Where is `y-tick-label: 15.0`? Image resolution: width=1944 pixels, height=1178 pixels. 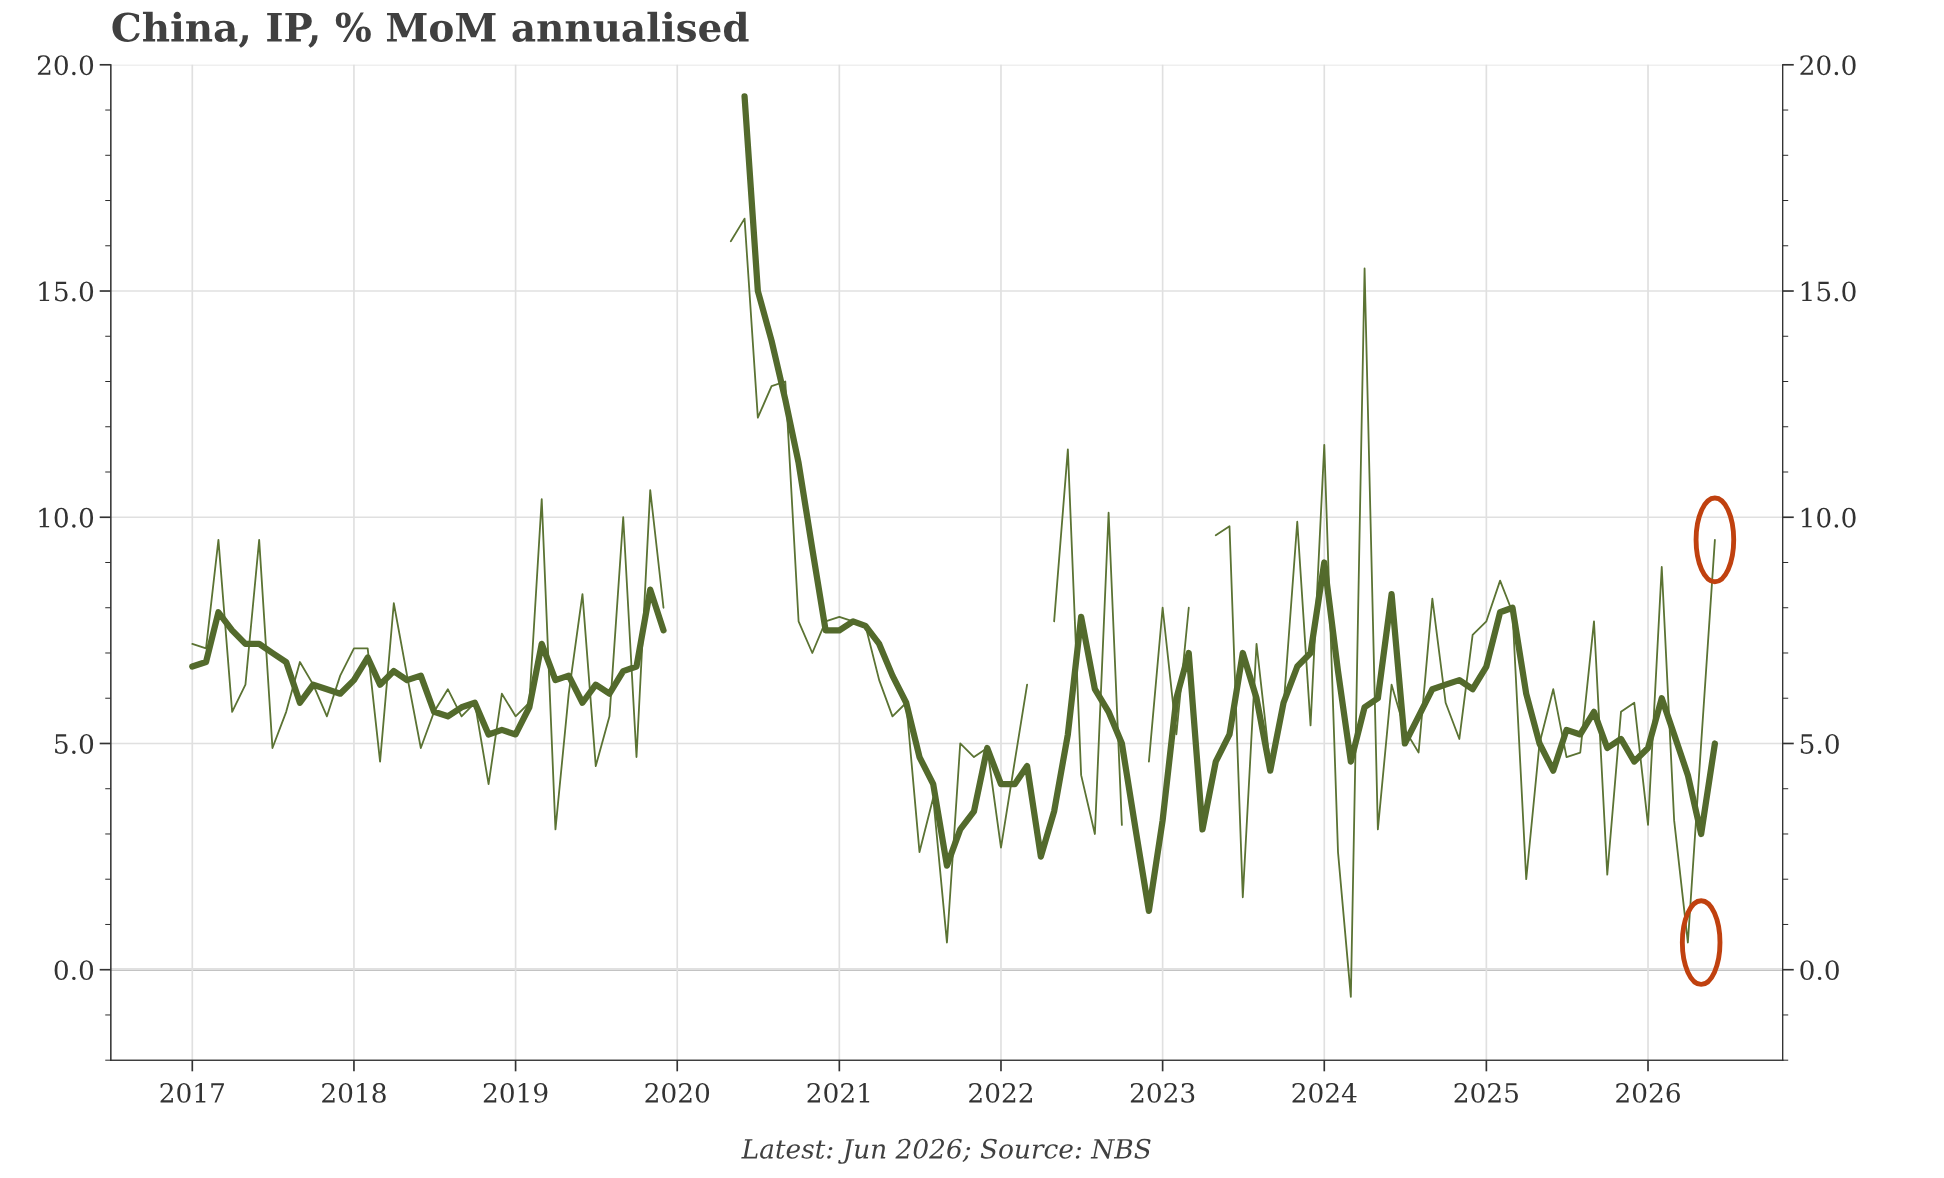 y-tick-label: 15.0 is located at coordinates (66, 291).